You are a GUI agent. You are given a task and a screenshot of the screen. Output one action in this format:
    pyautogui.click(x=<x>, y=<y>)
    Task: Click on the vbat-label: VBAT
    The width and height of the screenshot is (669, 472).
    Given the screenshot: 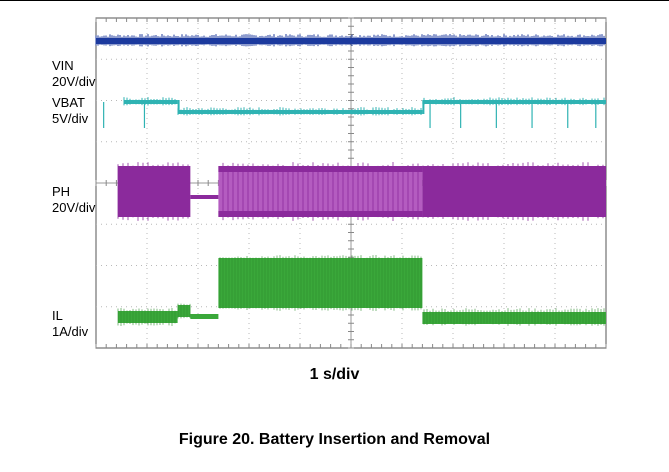 What is the action you would take?
    pyautogui.click(x=68, y=102)
    